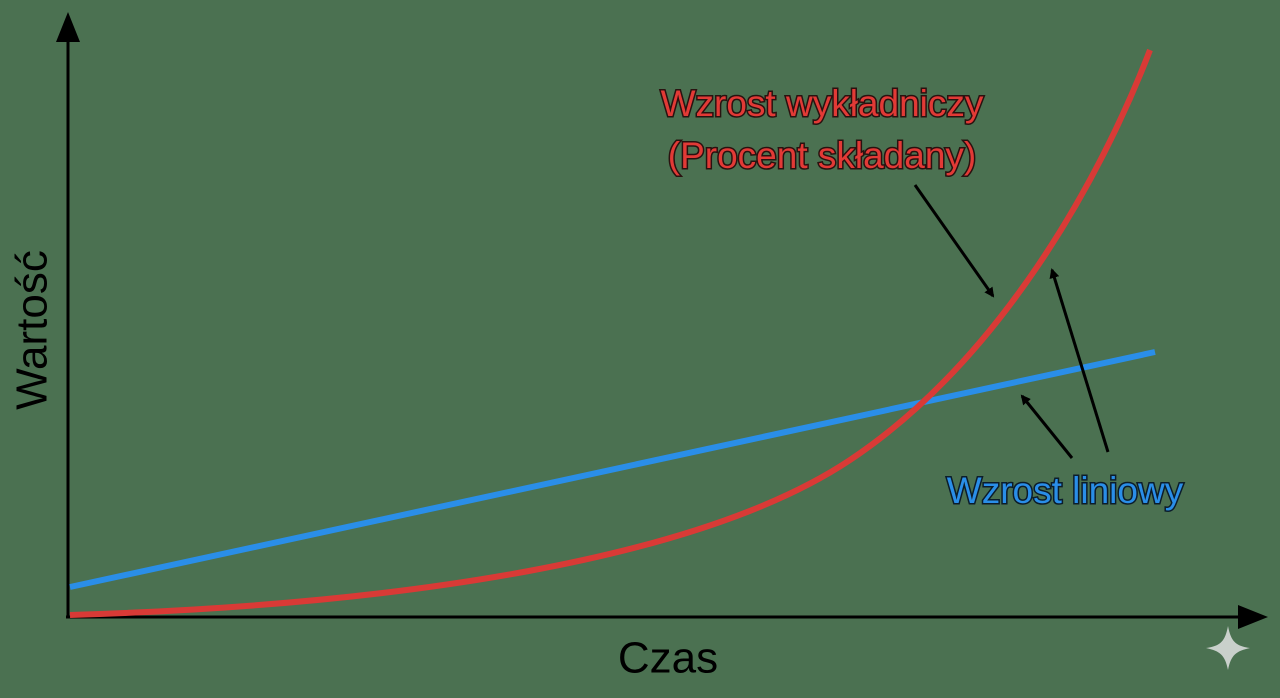 This screenshot has height=698, width=1280. Describe the element at coordinates (68, 27) in the screenshot. I see `y-arrow` at that location.